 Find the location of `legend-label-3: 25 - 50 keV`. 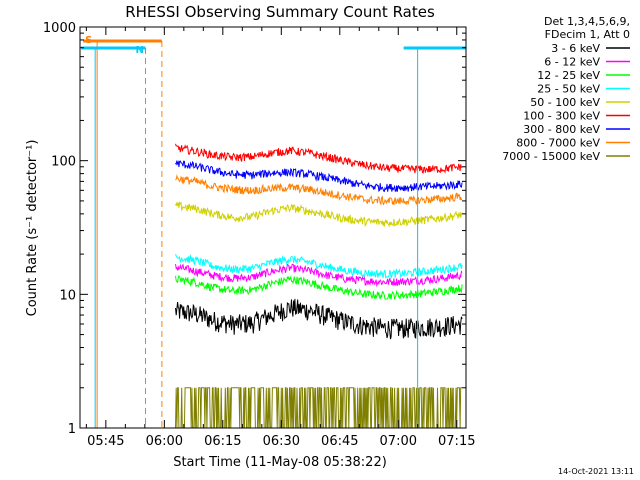

legend-label-3: 25 - 50 keV is located at coordinates (568, 89).